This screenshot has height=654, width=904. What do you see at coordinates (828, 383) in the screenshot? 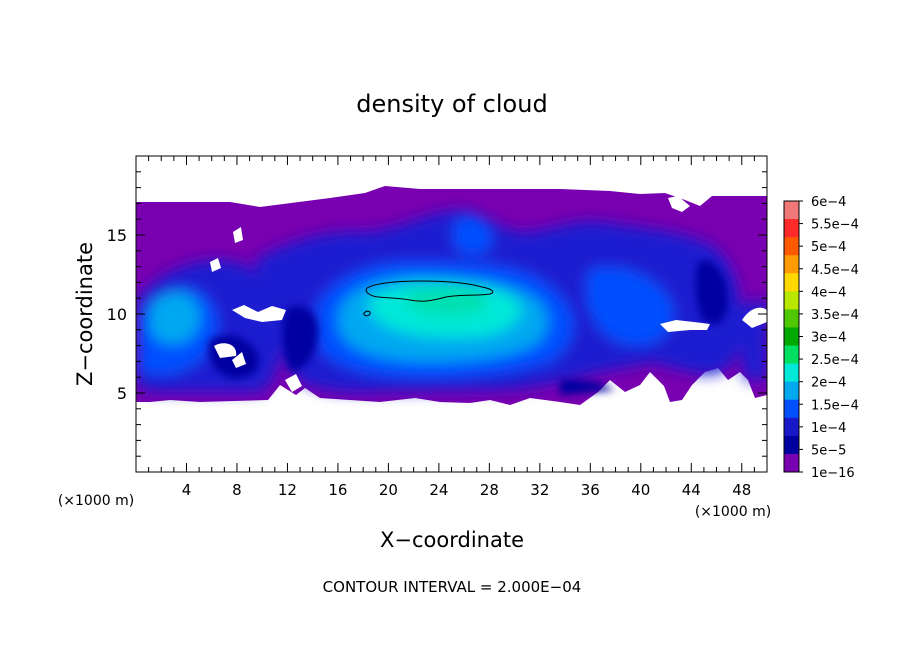
I see `colorbar-label: 2e−4` at bounding box center [828, 383].